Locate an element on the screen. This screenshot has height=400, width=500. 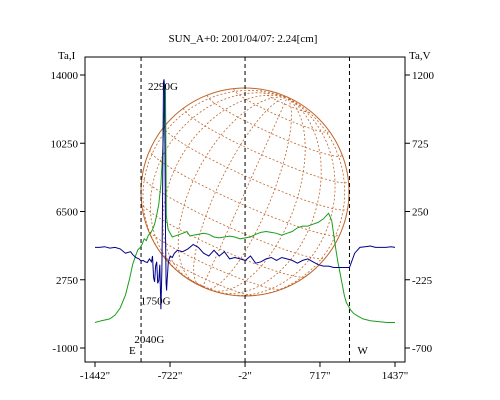
left-axis-label: Ta,I is located at coordinates (67, 56).